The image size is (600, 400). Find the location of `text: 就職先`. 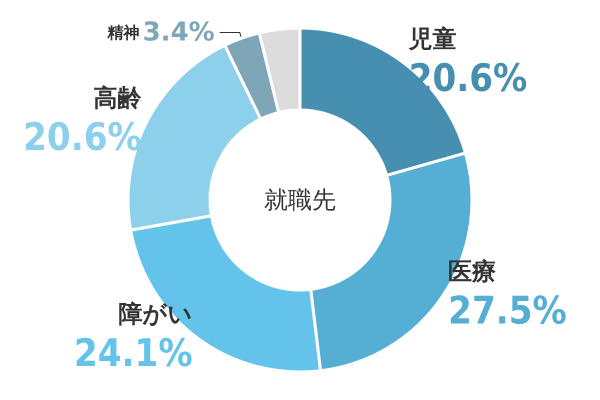

text: 就職先 is located at coordinates (300, 200).